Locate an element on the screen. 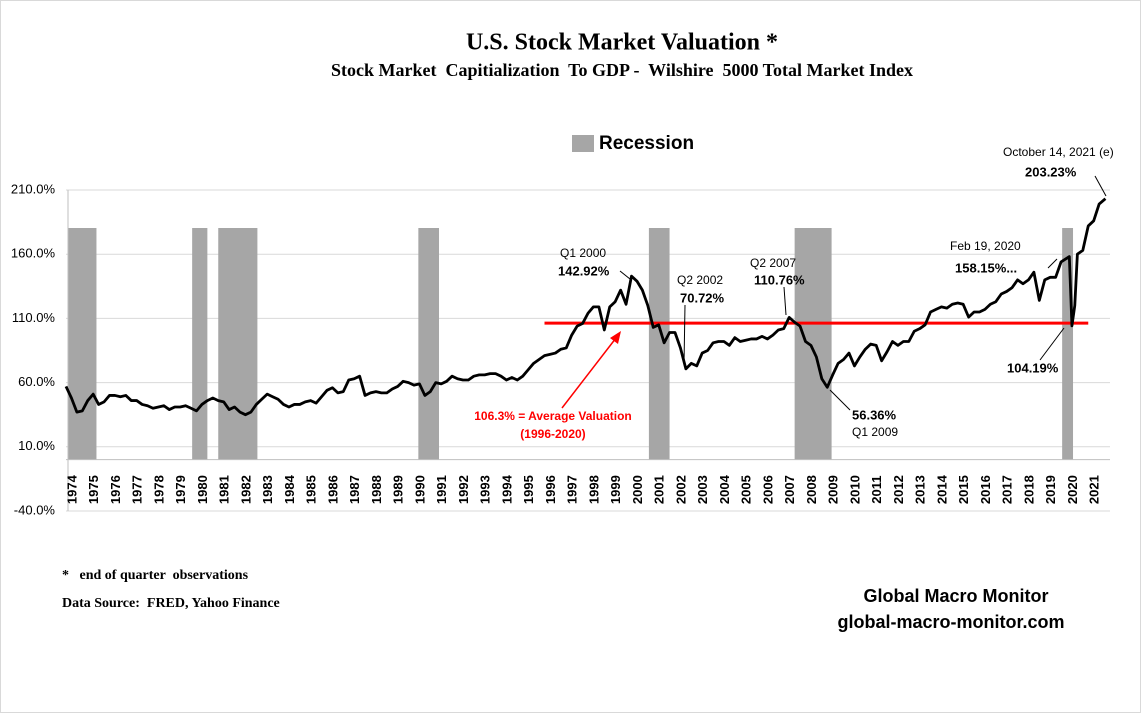 The height and width of the screenshot is (713, 1141). x-tick-label: 2016 is located at coordinates (985, 489).